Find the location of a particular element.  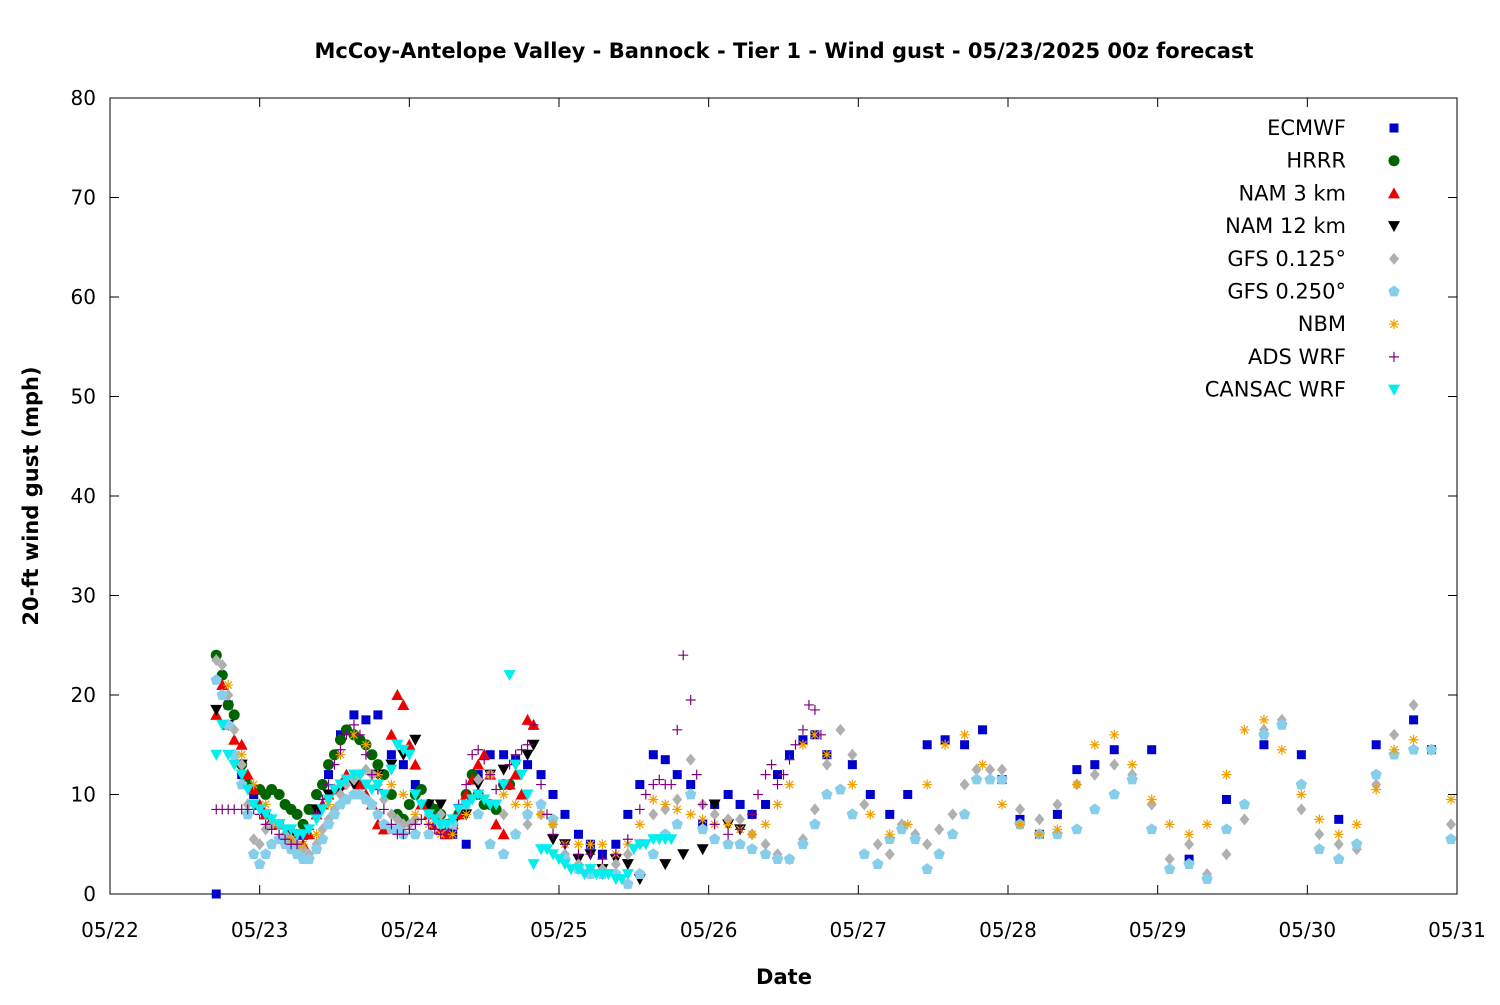

legend-label: NBM is located at coordinates (1322, 324).